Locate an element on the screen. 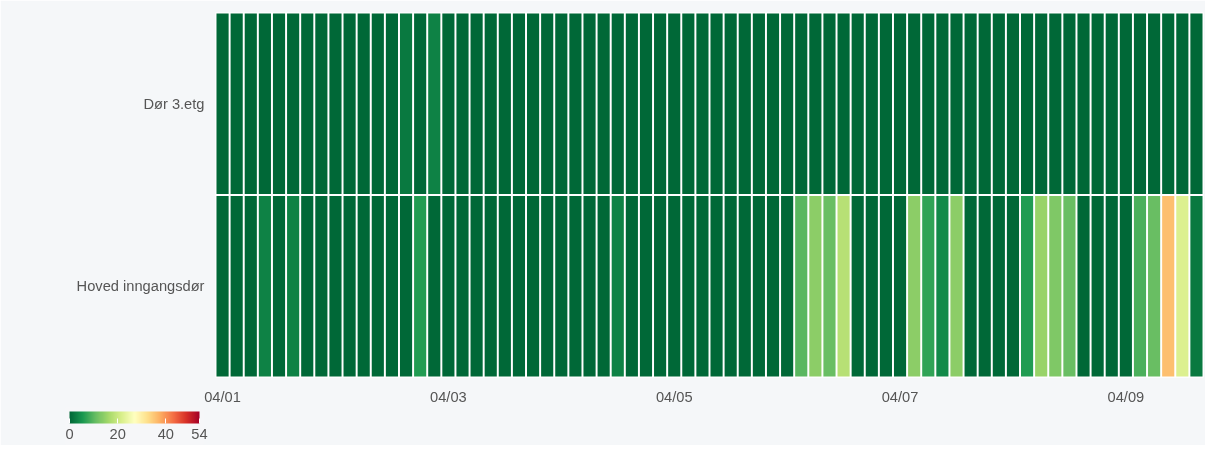 The image size is (1213, 452). y-tick-label: Dør 3.etg is located at coordinates (174, 103).